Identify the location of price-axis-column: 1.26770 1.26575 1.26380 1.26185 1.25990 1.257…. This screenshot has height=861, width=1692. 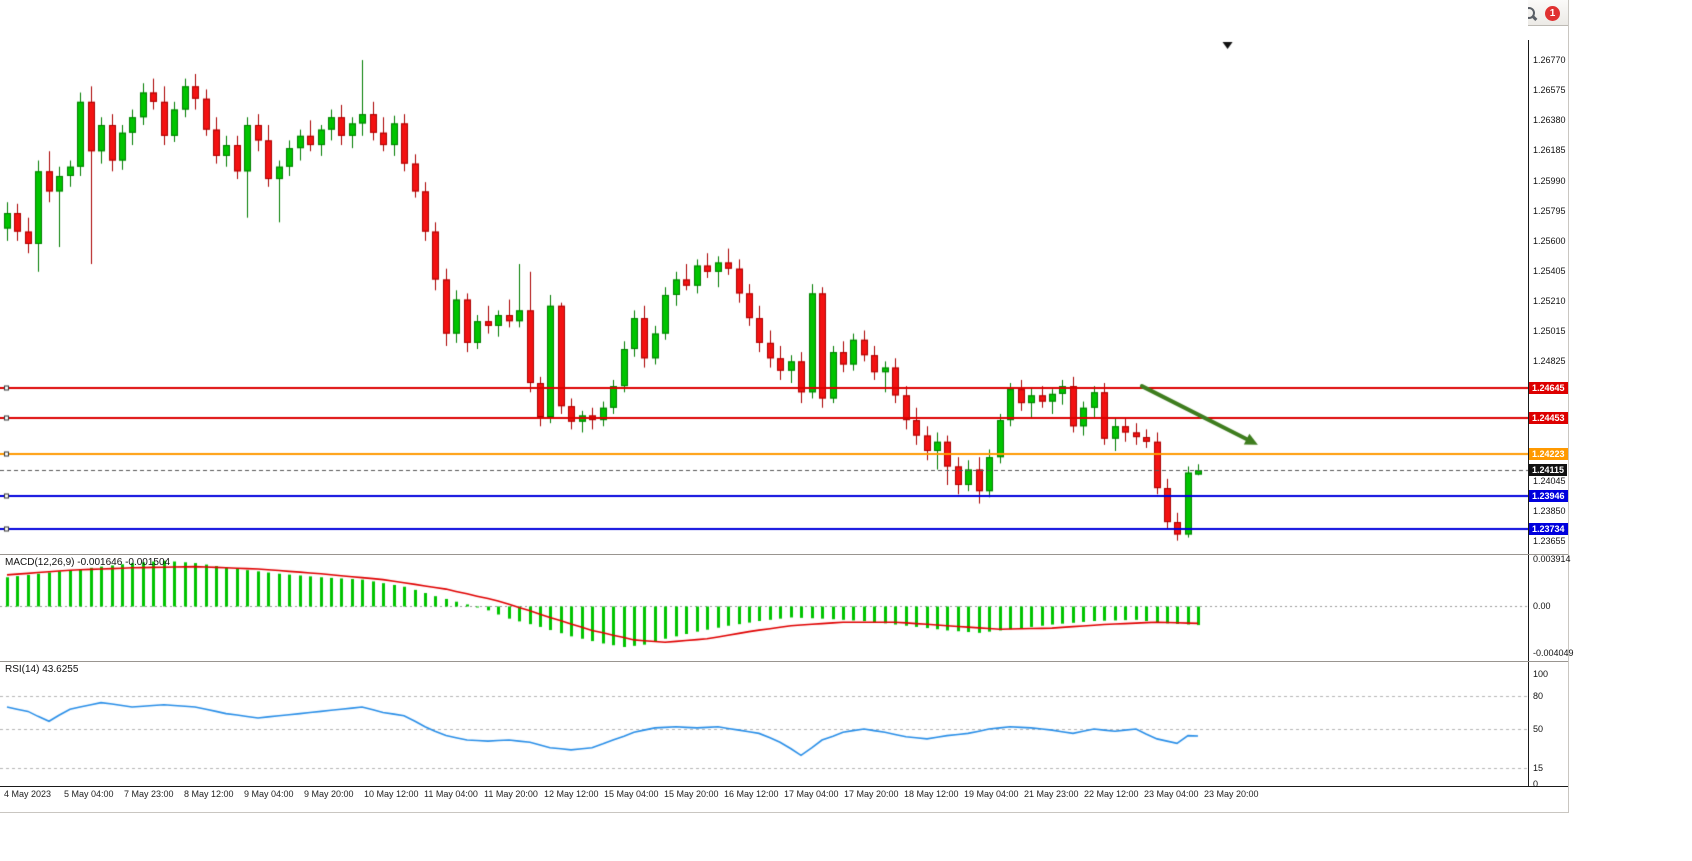
(1551, 421).